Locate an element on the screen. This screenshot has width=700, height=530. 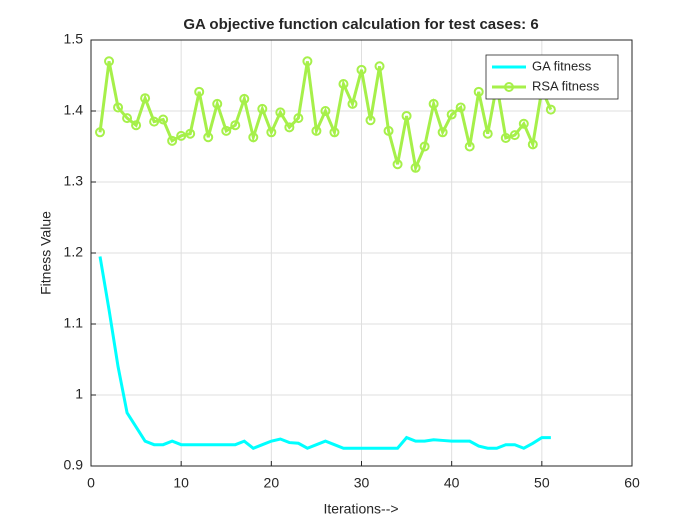
y-axis-label: Fitness Value is located at coordinates (46, 253).